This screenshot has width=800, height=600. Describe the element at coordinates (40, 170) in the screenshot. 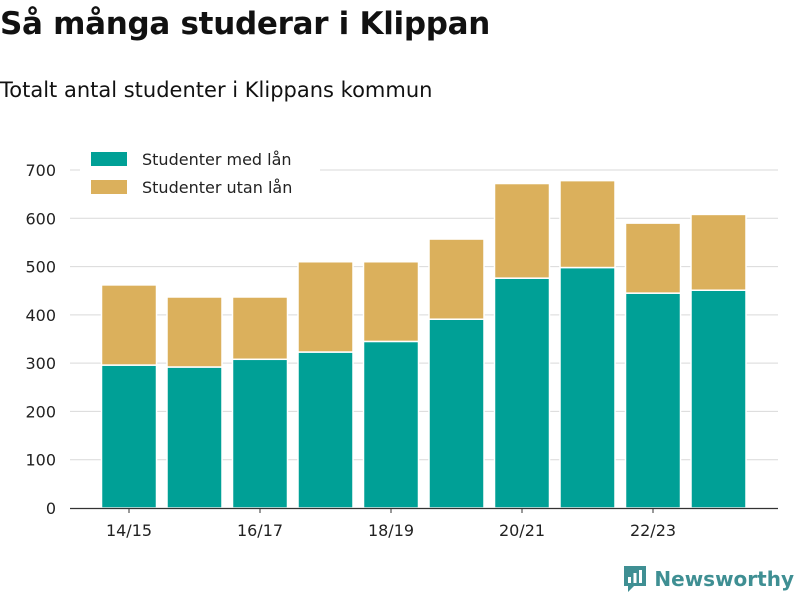

I see `y-tick-label: 700` at that location.